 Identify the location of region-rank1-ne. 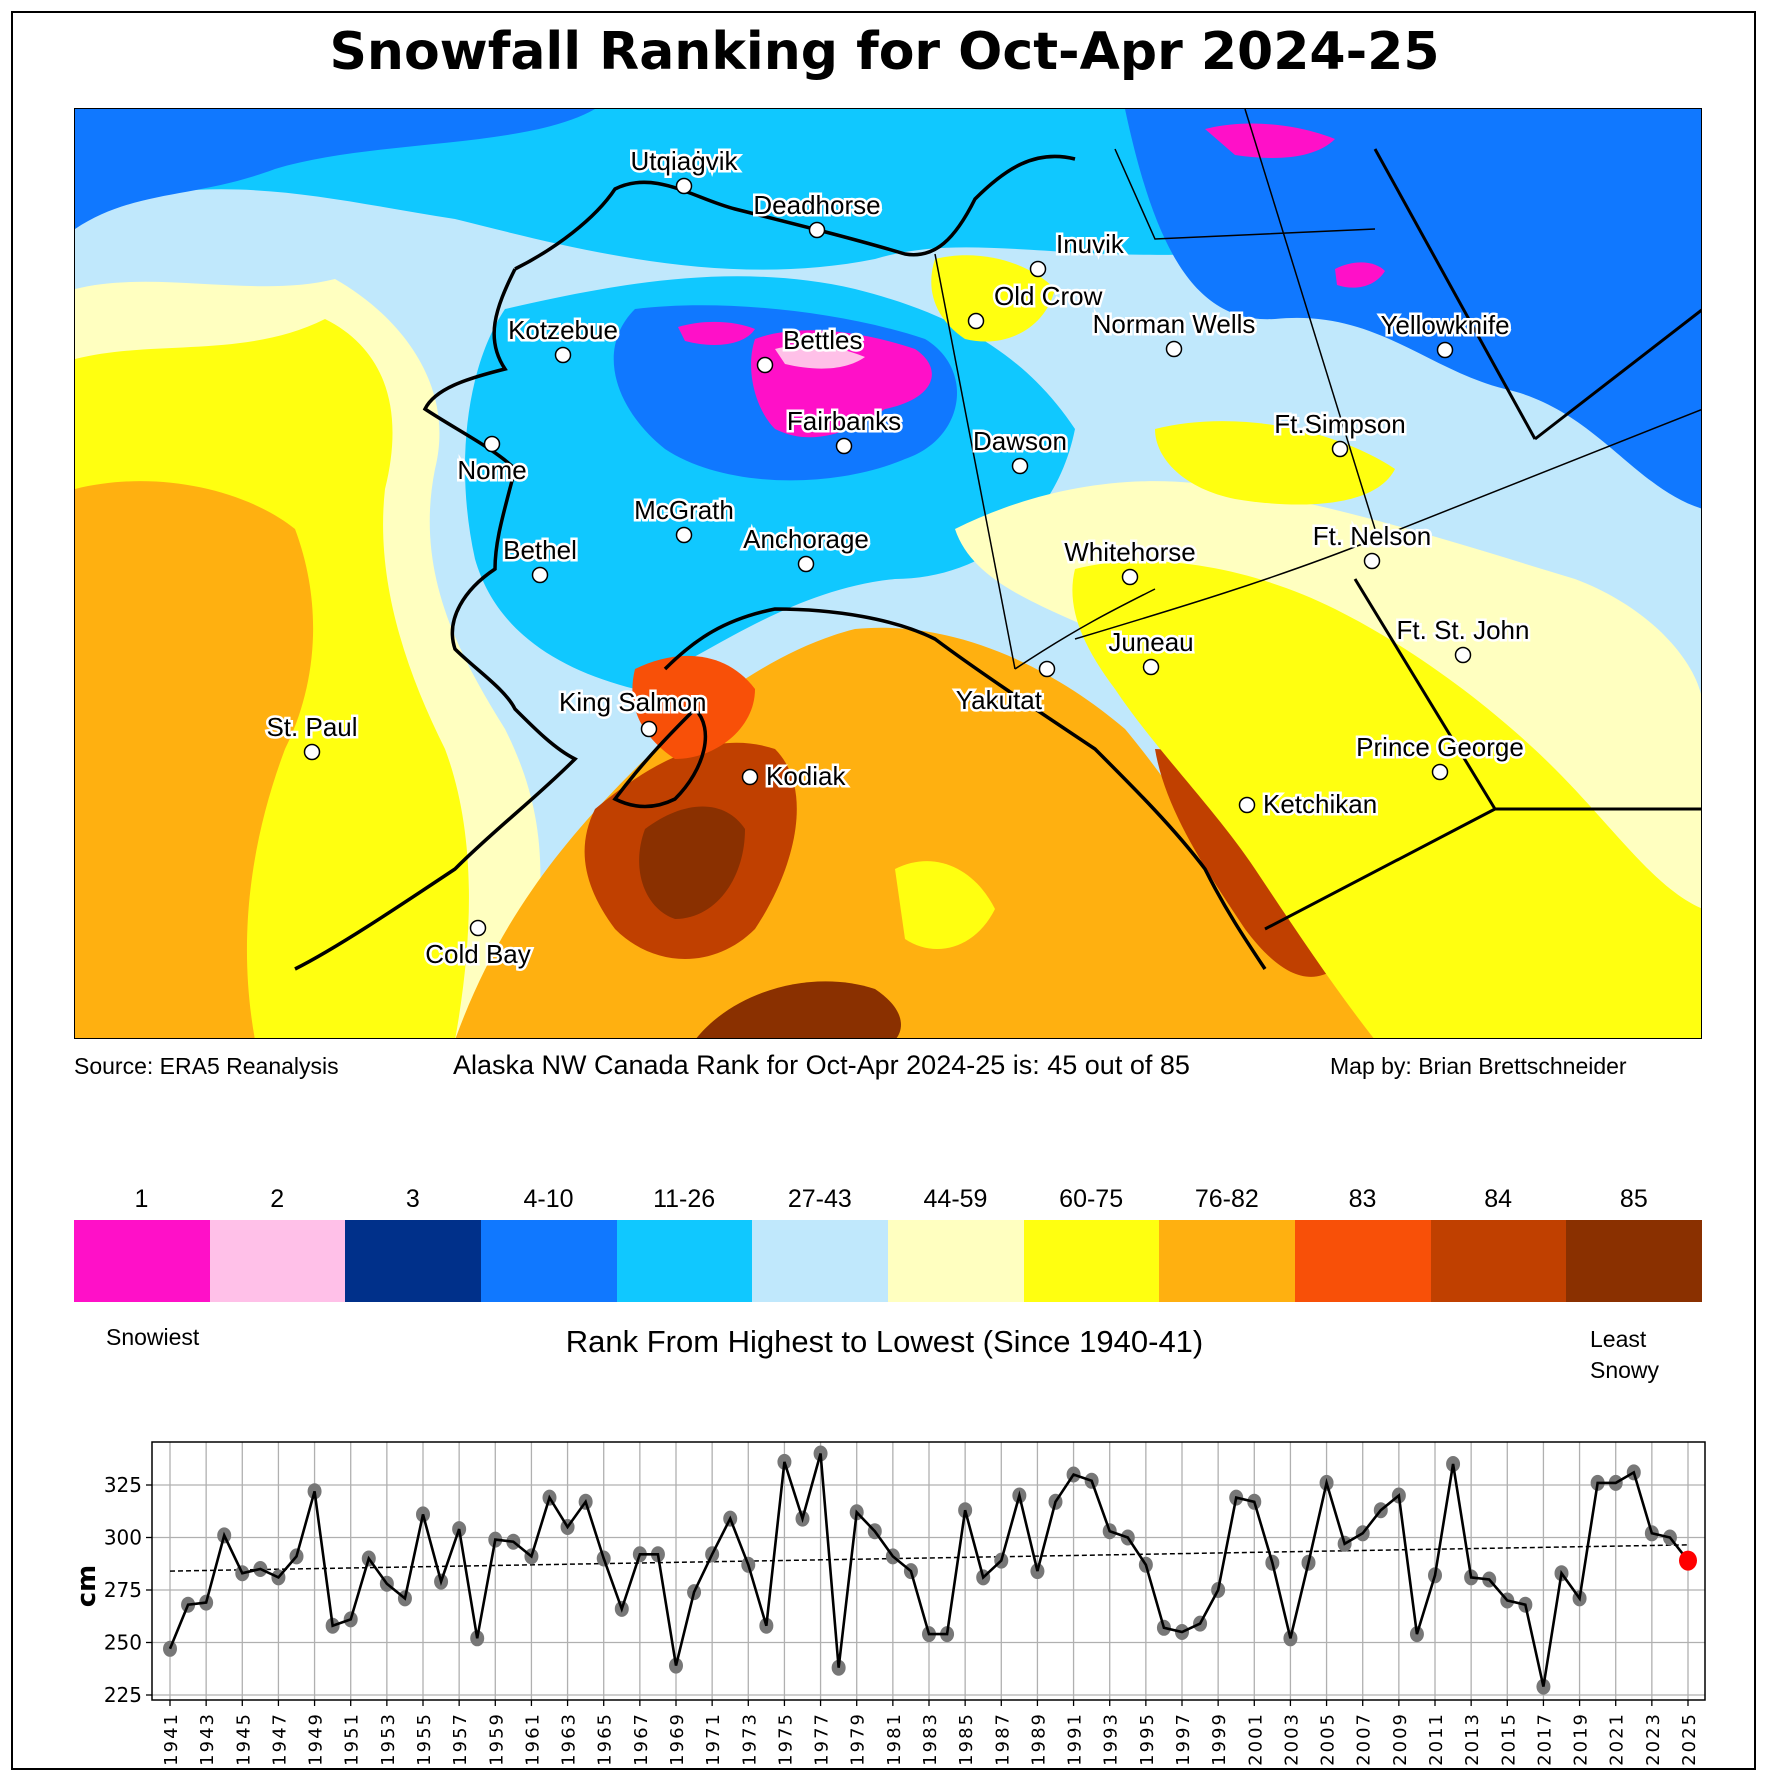
(1360, 275).